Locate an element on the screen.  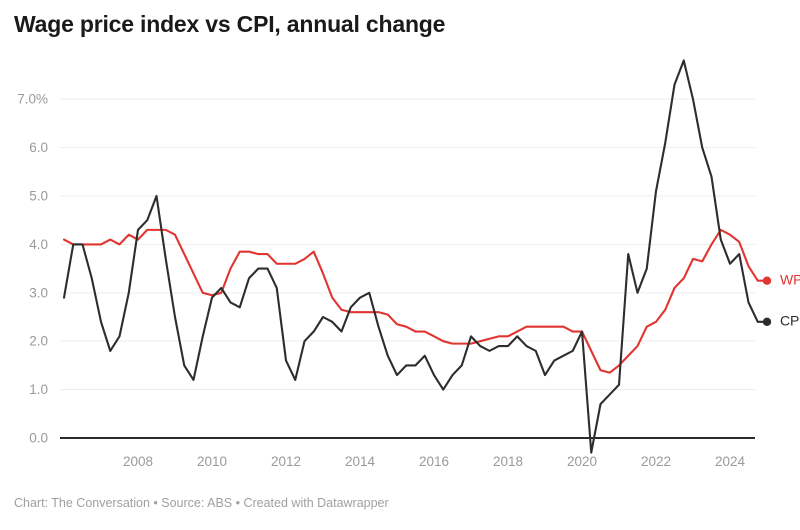
ytick-label: 6.0 is located at coordinates (38, 147).